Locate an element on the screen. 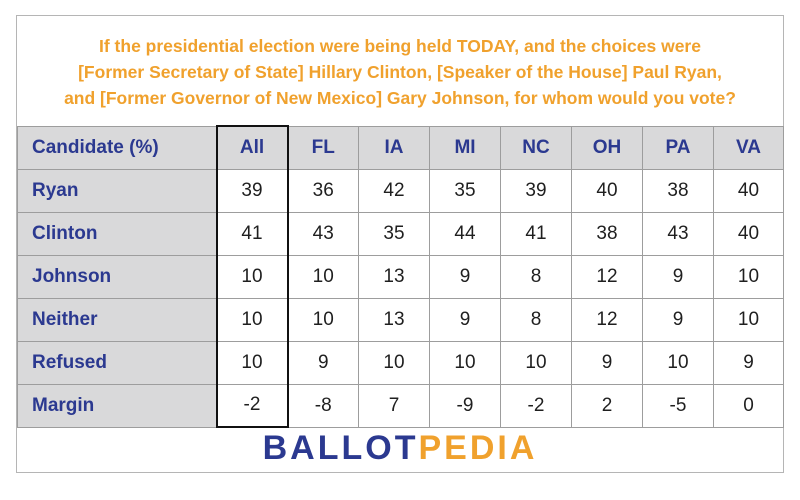 Image resolution: width=800 pixels, height=500 pixels. column-header-ia: IA is located at coordinates (394, 147).